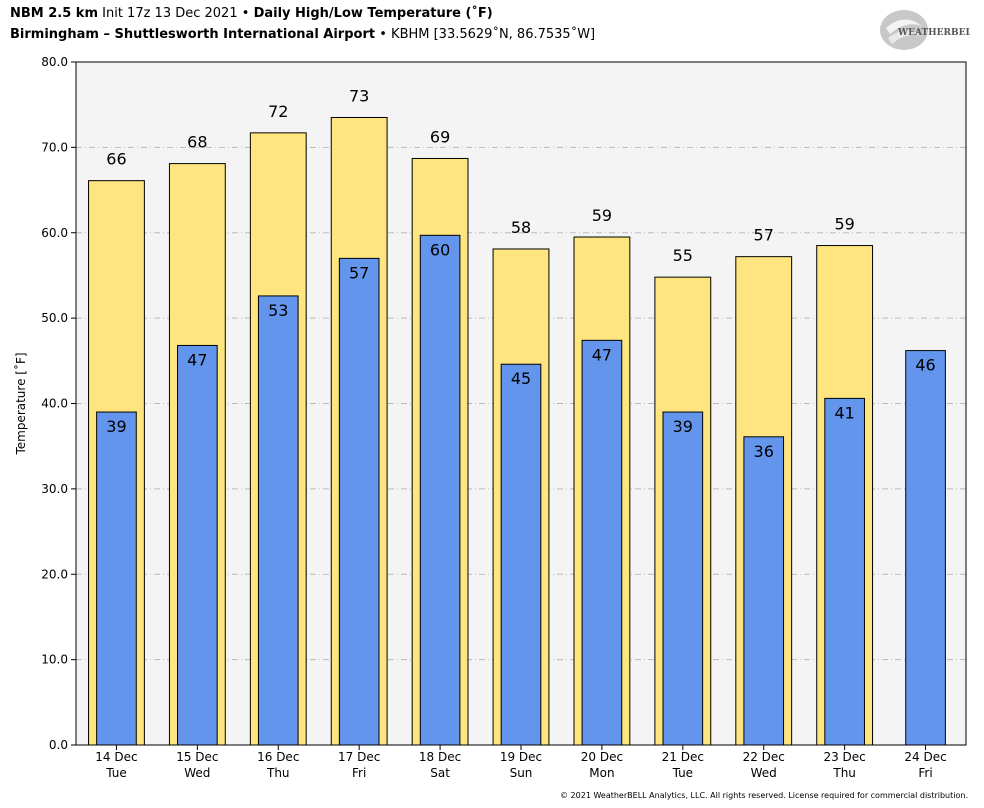 The width and height of the screenshot is (984, 808). Describe the element at coordinates (925, 757) in the screenshot. I see `x-tick-label: 24 Dec` at that location.